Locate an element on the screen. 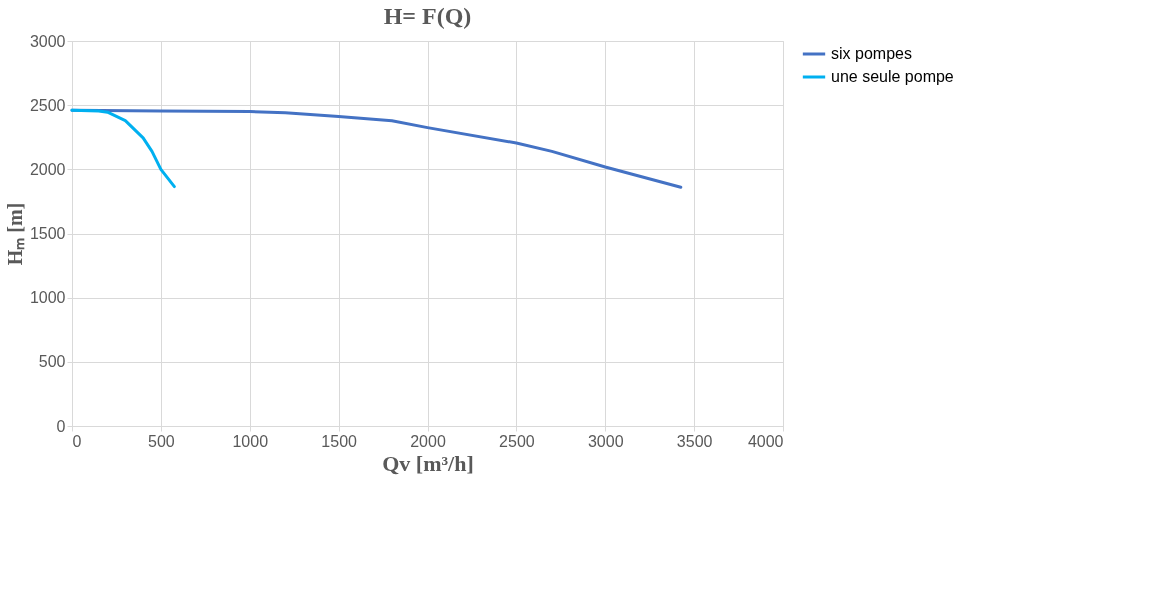 This screenshot has height=601, width=1169. x-tick-label: 2000 is located at coordinates (428, 441).